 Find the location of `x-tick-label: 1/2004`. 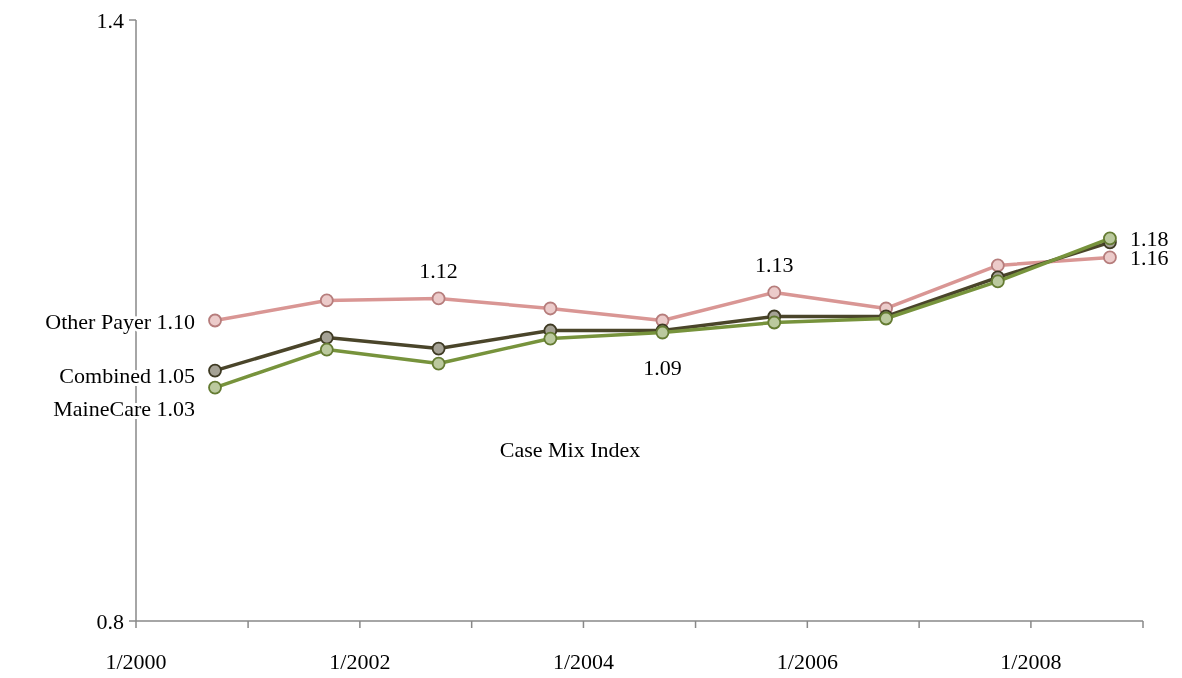

x-tick-label: 1/2004 is located at coordinates (583, 661).